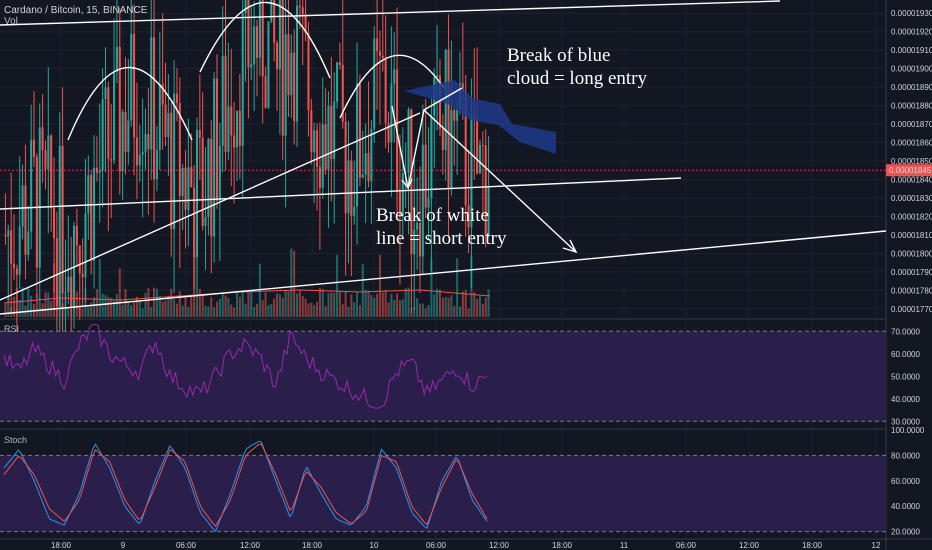  I want to click on time-tick-label: 18:00, so click(61, 545).